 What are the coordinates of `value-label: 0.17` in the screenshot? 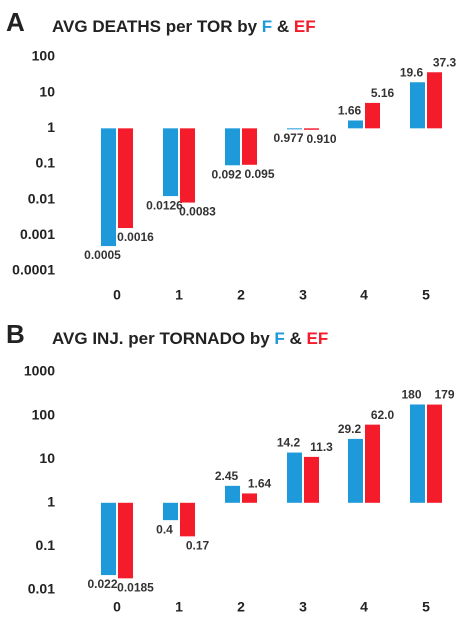 It's located at (198, 546).